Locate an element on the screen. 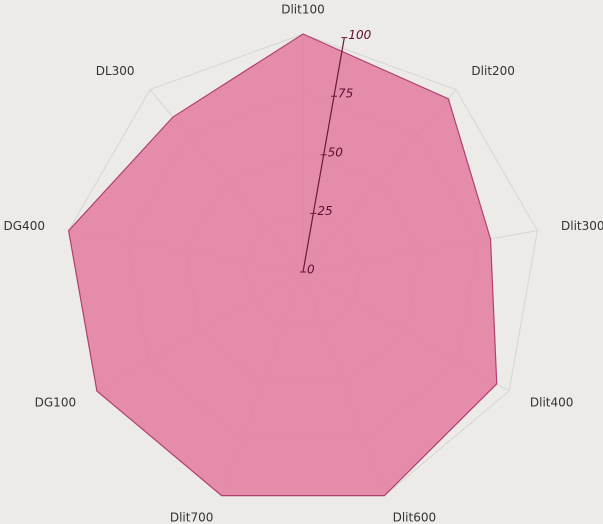 The height and width of the screenshot is (524, 603). axis-label: Dlit100 is located at coordinates (303, 10).